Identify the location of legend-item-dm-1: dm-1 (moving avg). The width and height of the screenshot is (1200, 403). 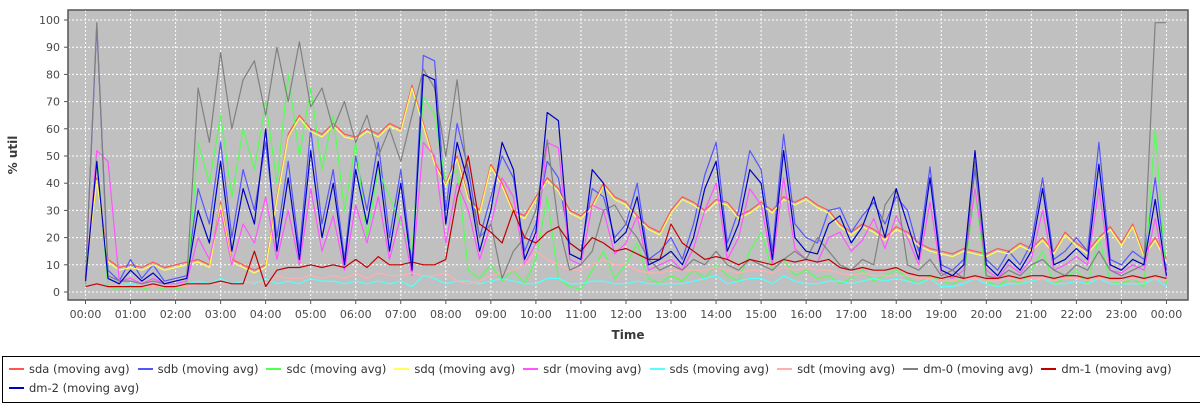
(1106, 369).